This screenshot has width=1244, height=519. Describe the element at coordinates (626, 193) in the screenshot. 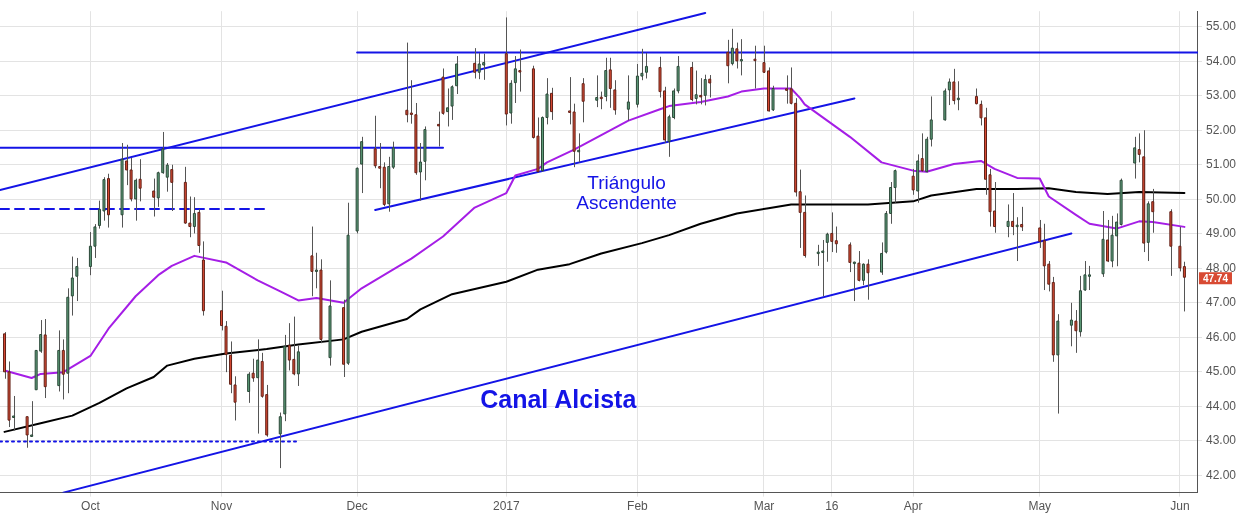

I see `annotation: Triángulo Ascendente` at that location.